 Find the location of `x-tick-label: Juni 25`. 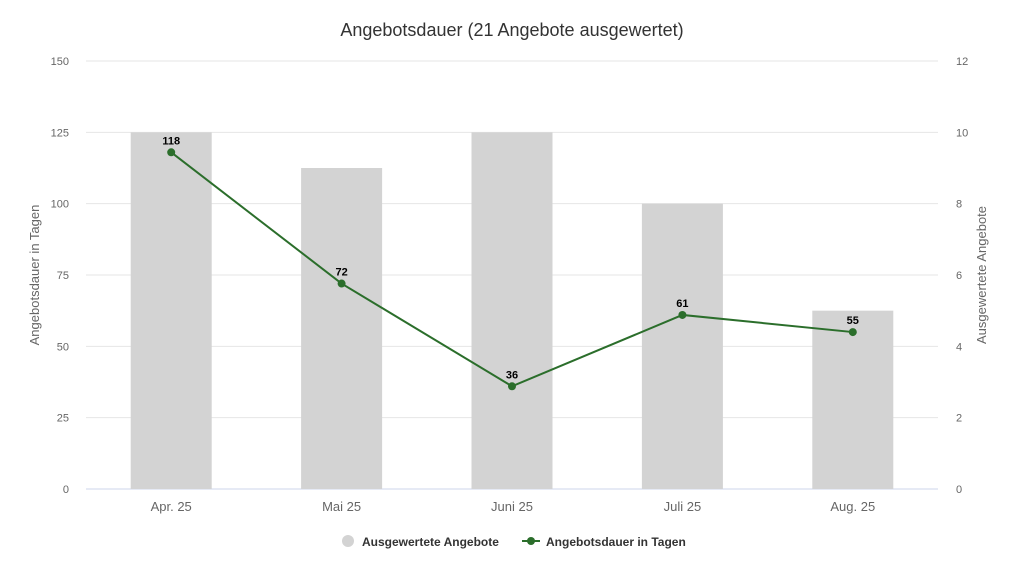

x-tick-label: Juni 25 is located at coordinates (512, 506).